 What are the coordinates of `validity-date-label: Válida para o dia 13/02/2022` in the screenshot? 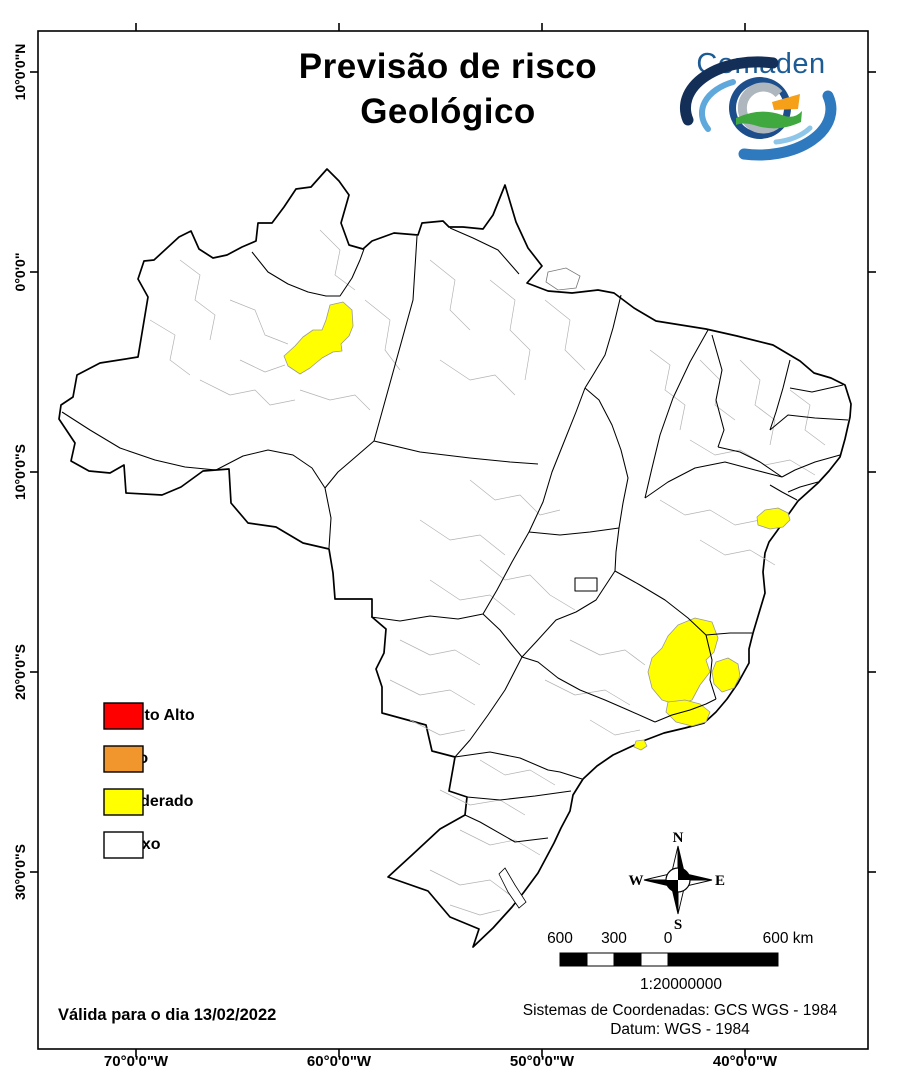 It's located at (167, 1015).